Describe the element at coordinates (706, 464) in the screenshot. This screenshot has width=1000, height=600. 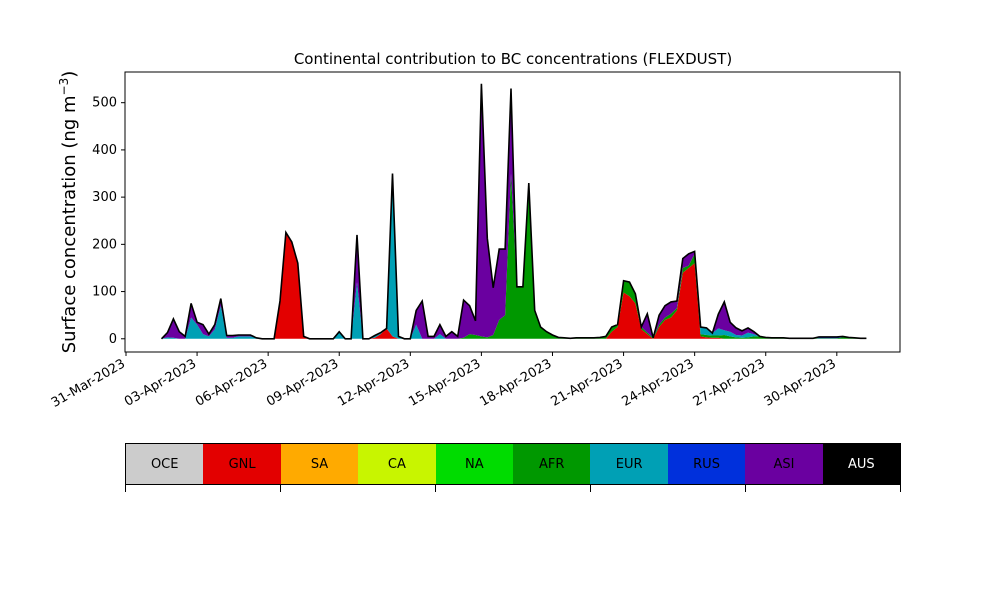
I see `legend-cell-rus: RUS` at that location.